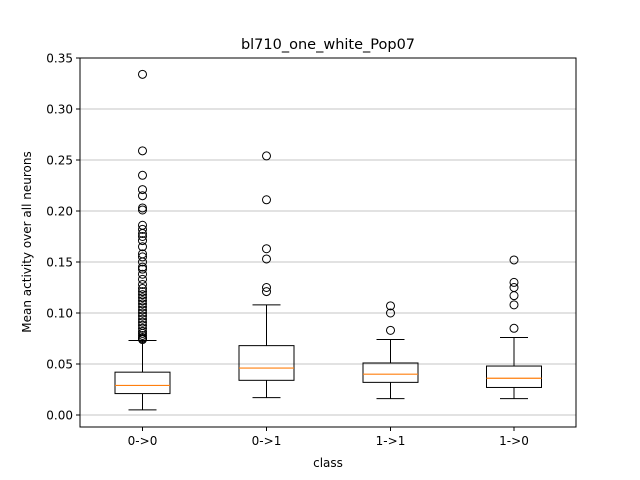  Describe the element at coordinates (390, 350) in the screenshot. I see `box-1->1` at that location.